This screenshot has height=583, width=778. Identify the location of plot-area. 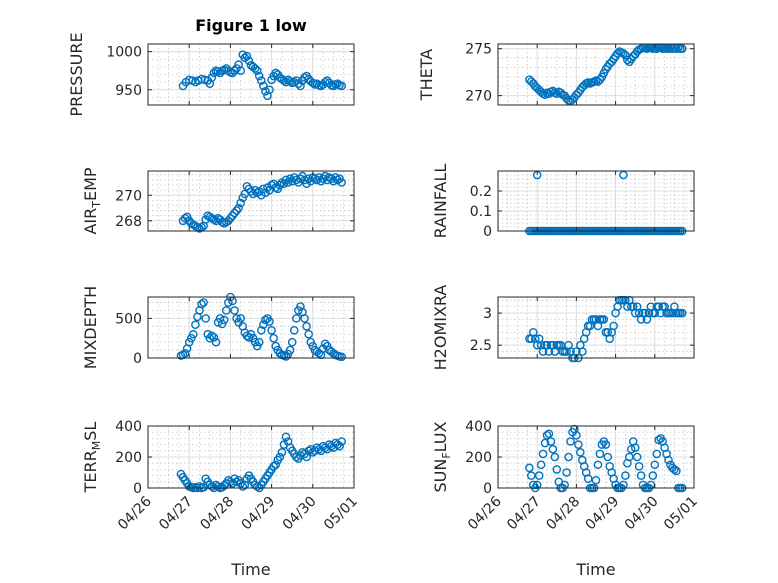
(596, 201).